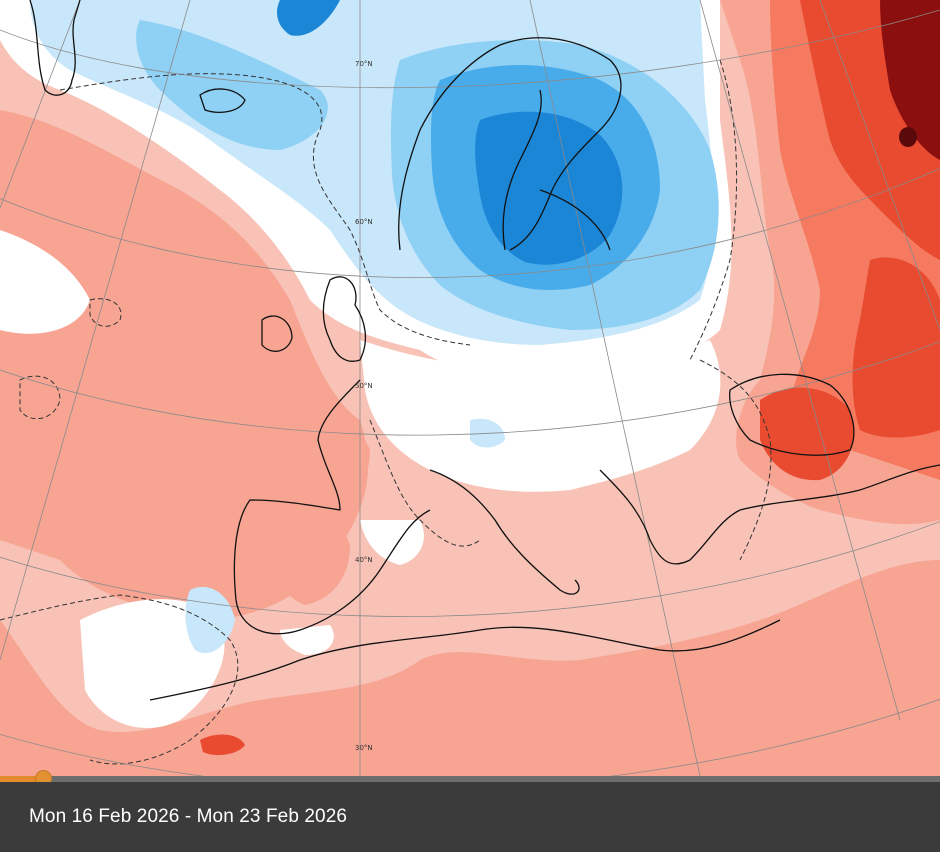 This screenshot has width=940, height=852. I want to click on morocco-strong-red, so click(222, 745).